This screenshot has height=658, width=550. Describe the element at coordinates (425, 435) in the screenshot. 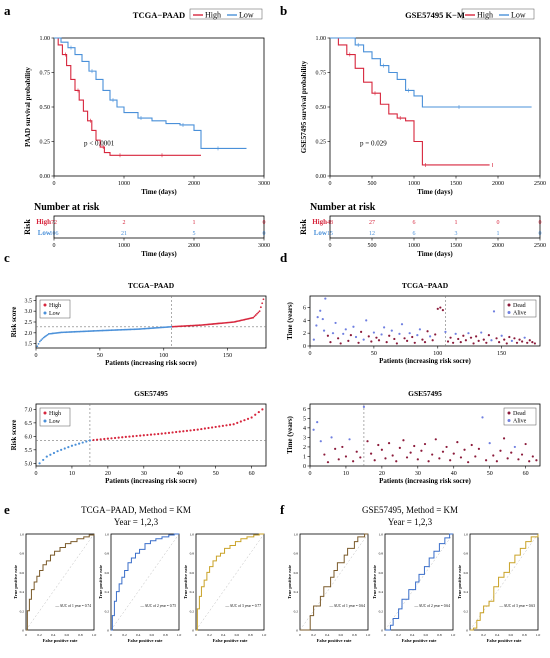

I see `status-frame-d-bottom` at that location.